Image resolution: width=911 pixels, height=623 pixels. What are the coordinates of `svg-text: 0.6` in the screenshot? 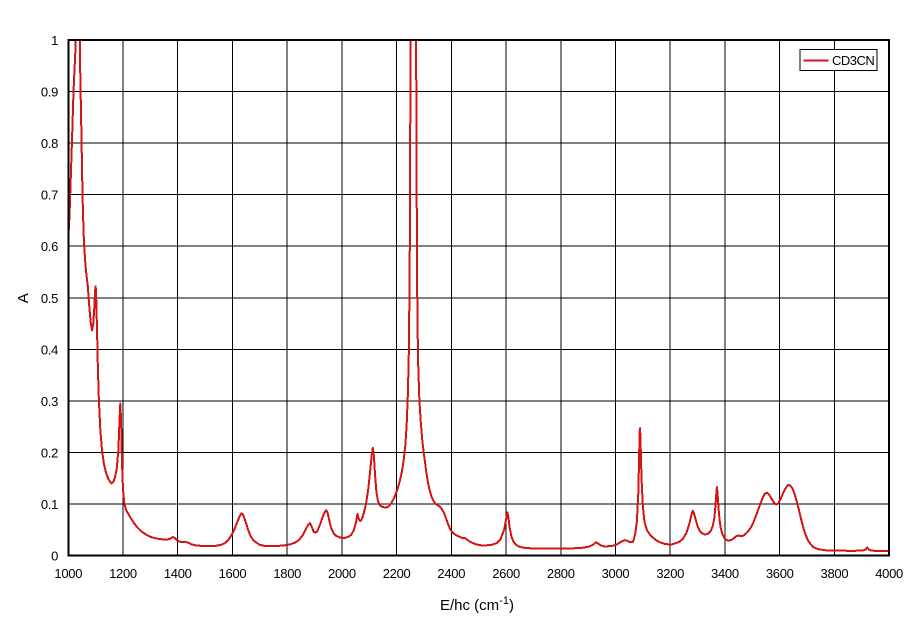 It's located at (49, 246).